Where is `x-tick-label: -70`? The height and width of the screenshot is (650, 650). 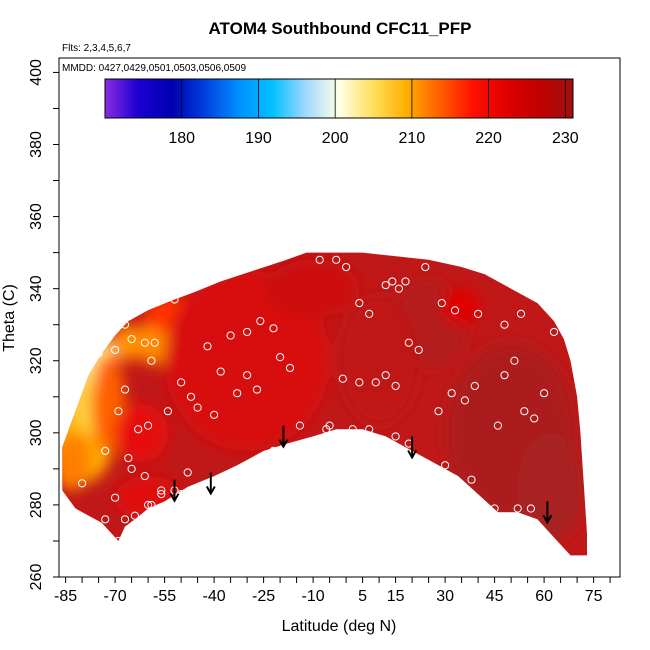 x-tick-label: -70 is located at coordinates (115, 596).